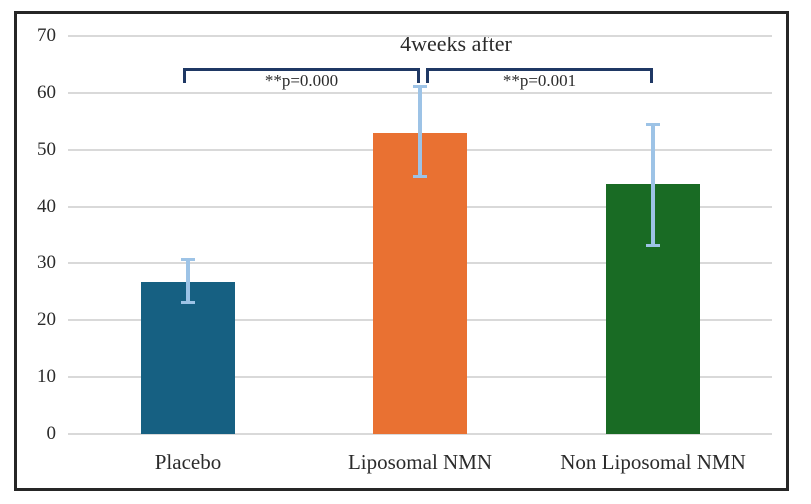 Image resolution: width=811 pixels, height=504 pixels. I want to click on x-axis-category-label-liposomal-nmn: Liposomal NMN, so click(420, 462).